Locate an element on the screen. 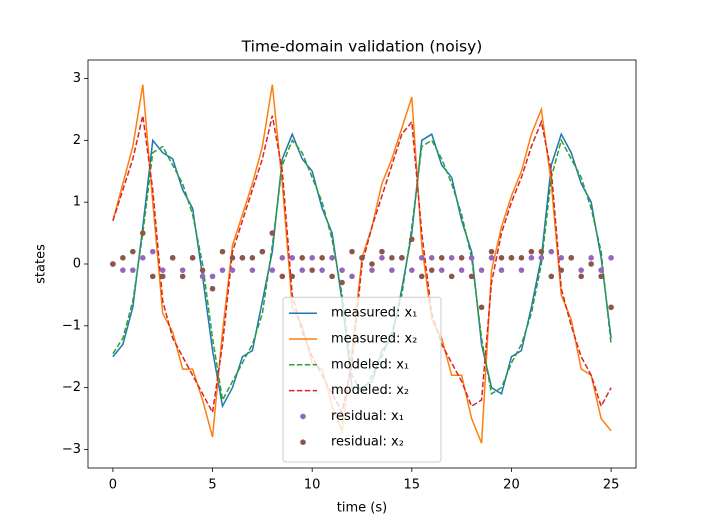 Image resolution: width=704 pixels, height=528 pixels. chart-title: Time-domain validation (noisy) is located at coordinates (362, 47).